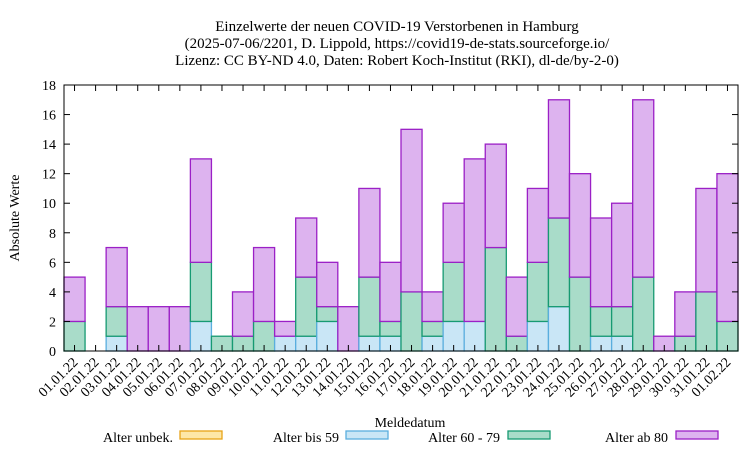 The width and height of the screenshot is (750, 450). What do you see at coordinates (52, 263) in the screenshot?
I see `y-tick-label: 6` at bounding box center [52, 263].